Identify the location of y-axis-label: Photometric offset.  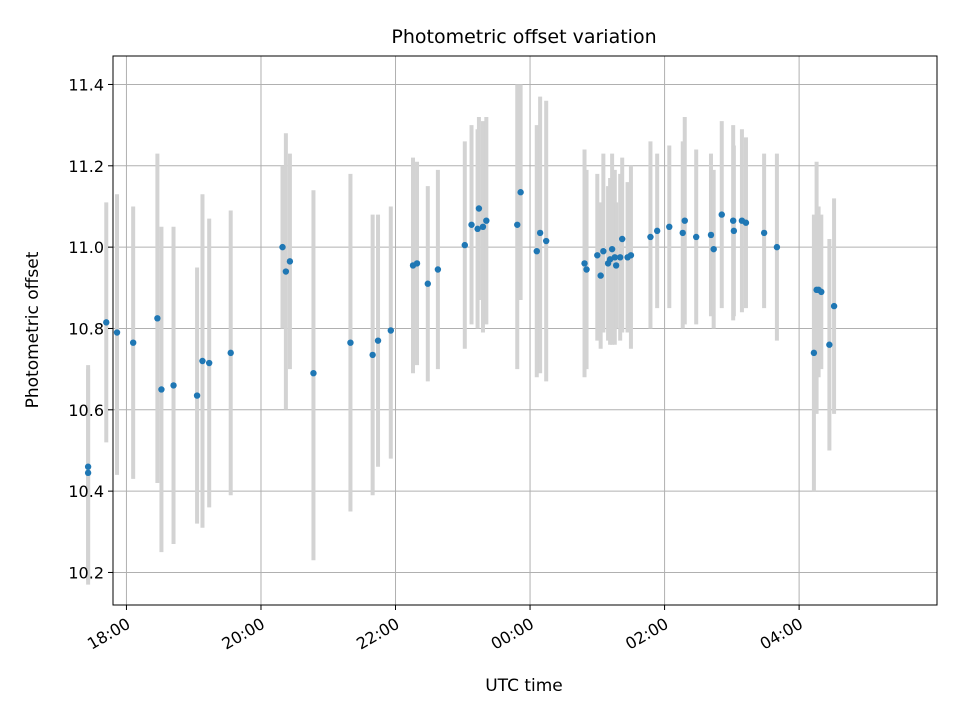
(33, 329).